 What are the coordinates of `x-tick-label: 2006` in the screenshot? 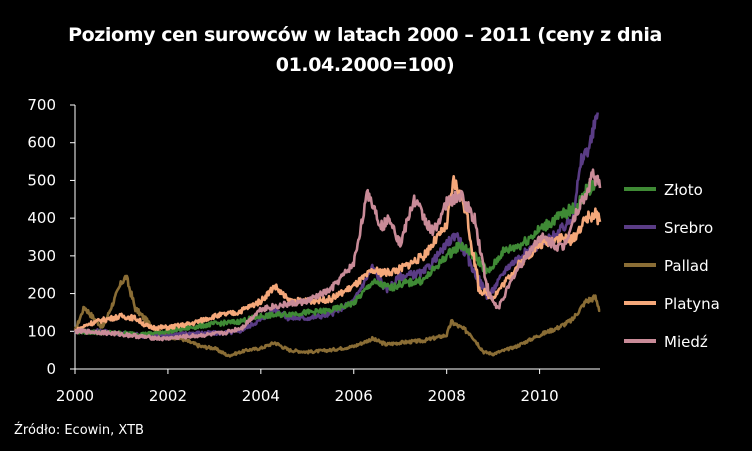 It's located at (354, 396).